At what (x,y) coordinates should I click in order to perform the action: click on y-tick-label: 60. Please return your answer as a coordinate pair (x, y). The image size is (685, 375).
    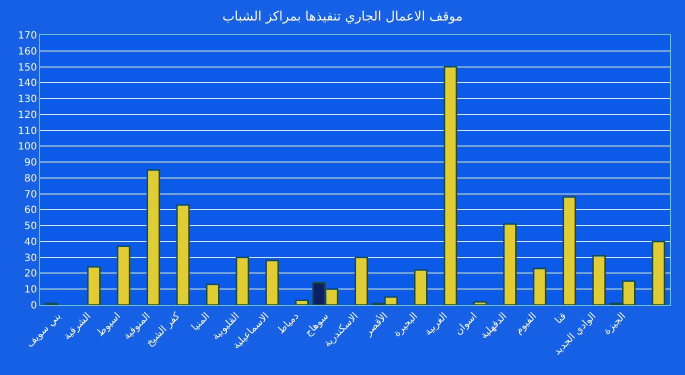
    Looking at the image, I should click on (30, 210).